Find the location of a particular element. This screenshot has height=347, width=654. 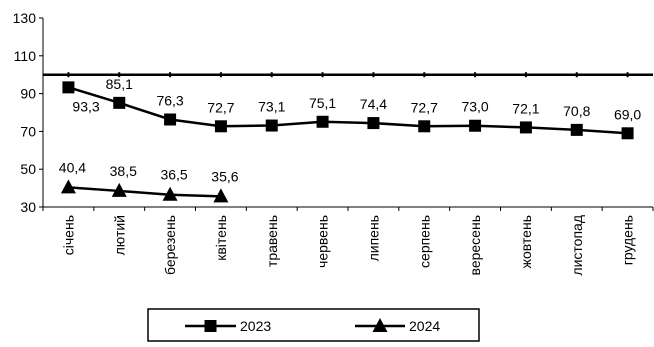

x-tick-label: листопад is located at coordinates (577, 245).